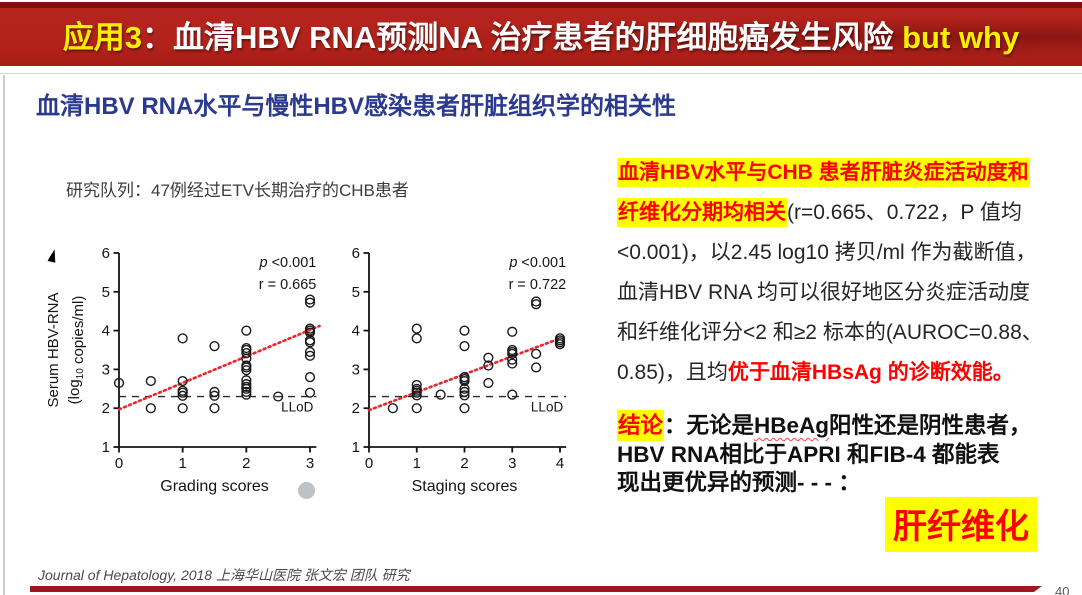 The image size is (1082, 595). I want to click on text-segment: 结论, so click(641, 425).